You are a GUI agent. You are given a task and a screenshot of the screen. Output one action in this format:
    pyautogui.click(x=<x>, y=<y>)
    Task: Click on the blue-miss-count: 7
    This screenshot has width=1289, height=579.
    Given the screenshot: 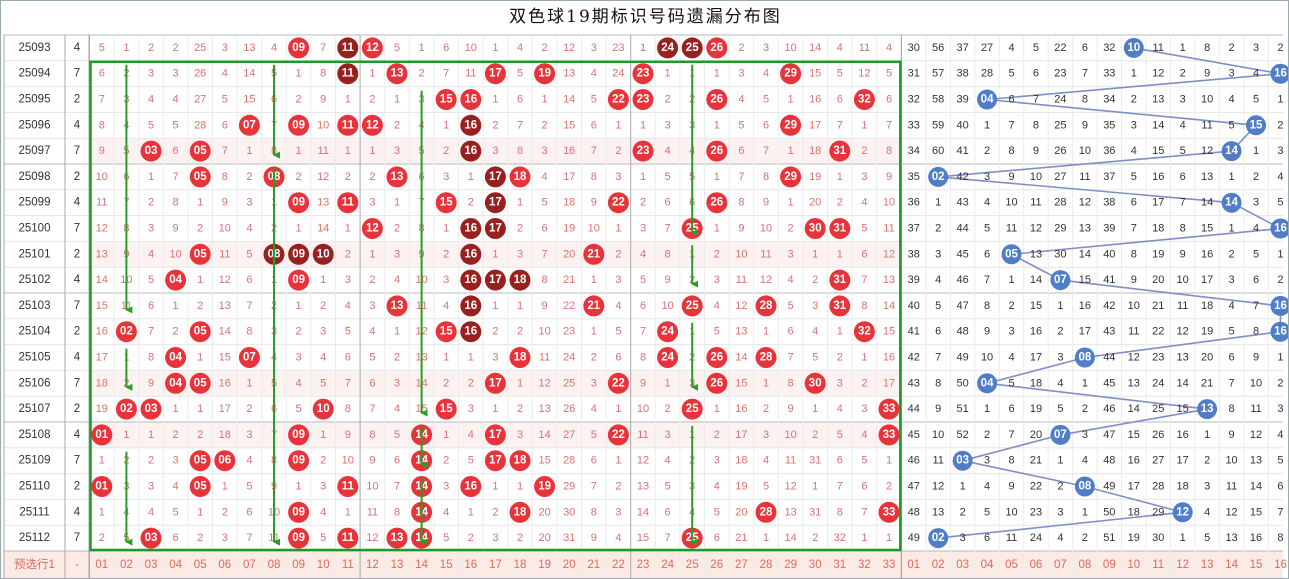 What is the action you would take?
    pyautogui.click(x=1280, y=512)
    